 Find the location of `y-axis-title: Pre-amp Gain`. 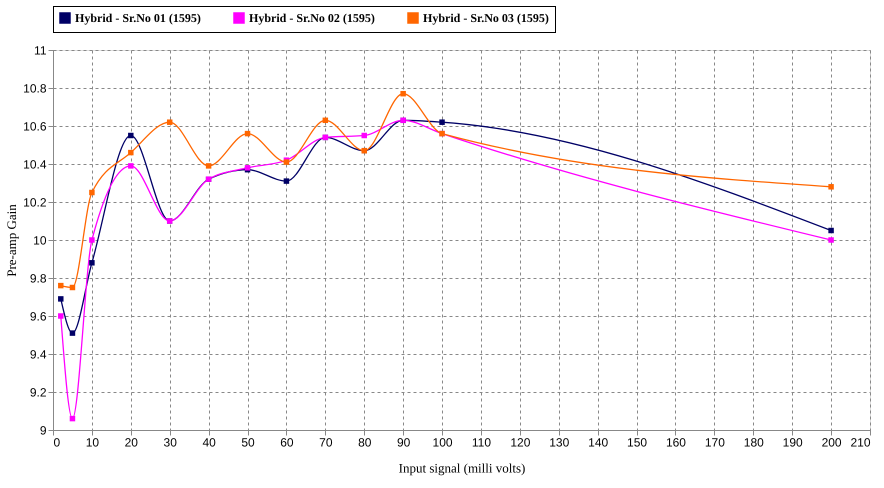

y-axis-title: Pre-amp Gain is located at coordinates (12, 240).